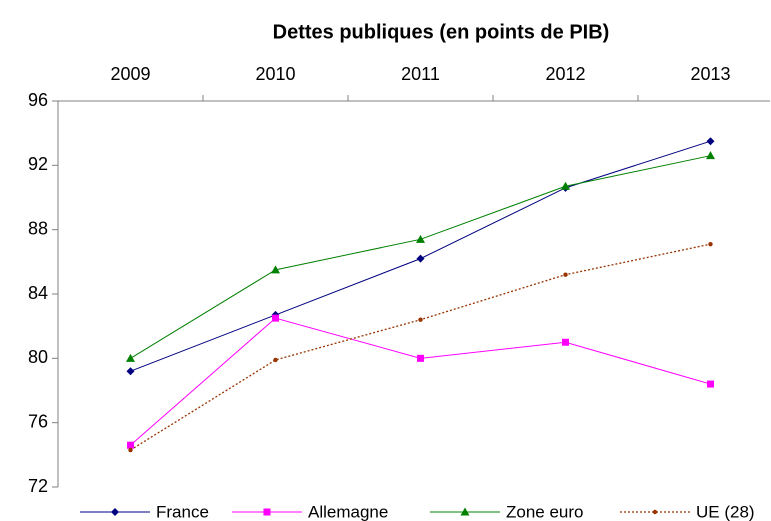 This screenshot has width=771, height=521. Describe the element at coordinates (38, 100) in the screenshot. I see `y-tick-label: 96` at that location.